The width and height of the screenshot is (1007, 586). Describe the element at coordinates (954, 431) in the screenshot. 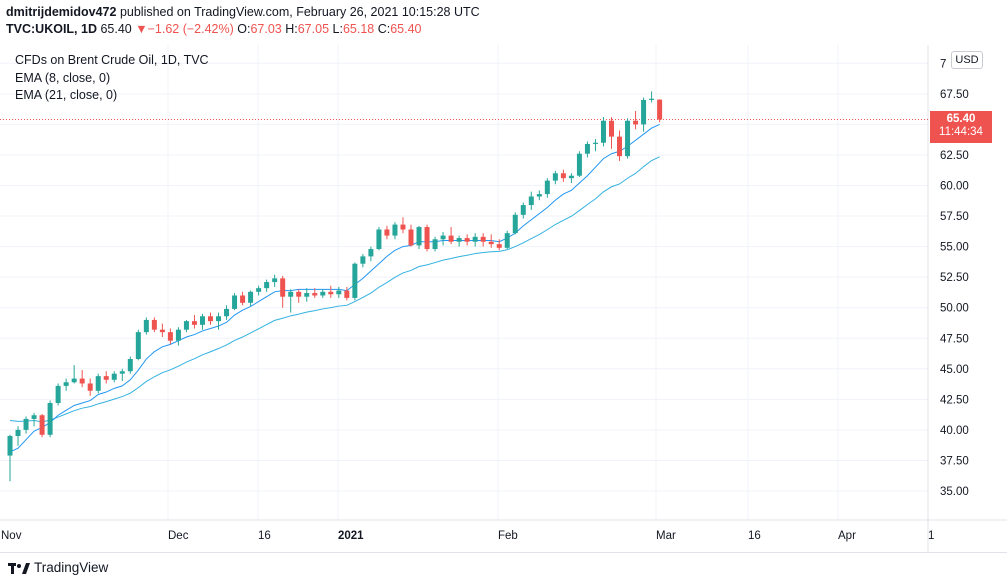

I see `price-tick-label: 40.00` at that location.